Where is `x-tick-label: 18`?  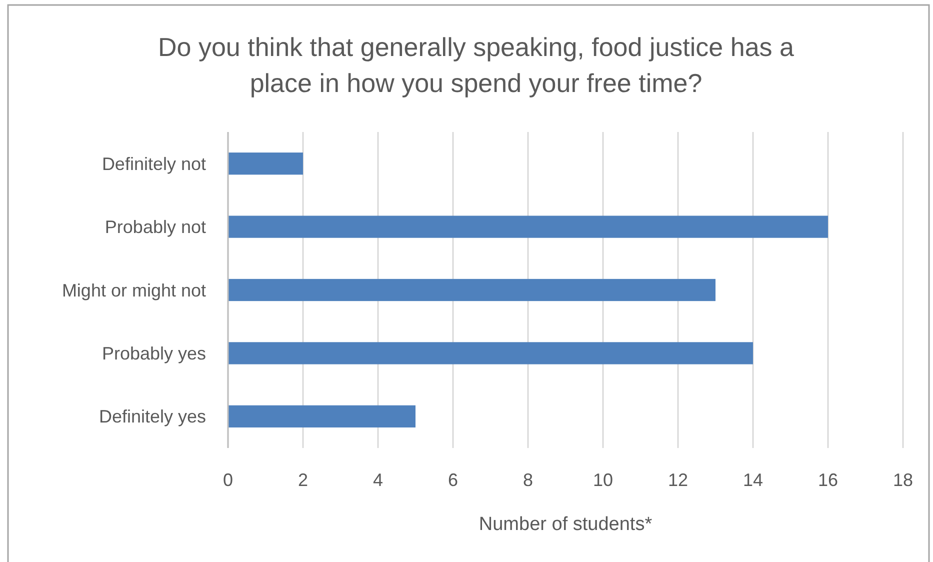 x-tick-label: 18 is located at coordinates (903, 480).